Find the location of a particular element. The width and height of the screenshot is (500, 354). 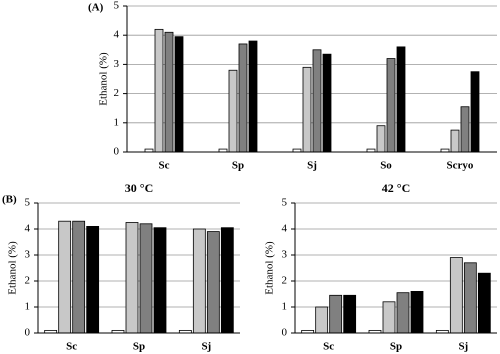

x-tick-label: Scryo is located at coordinates (460, 166).